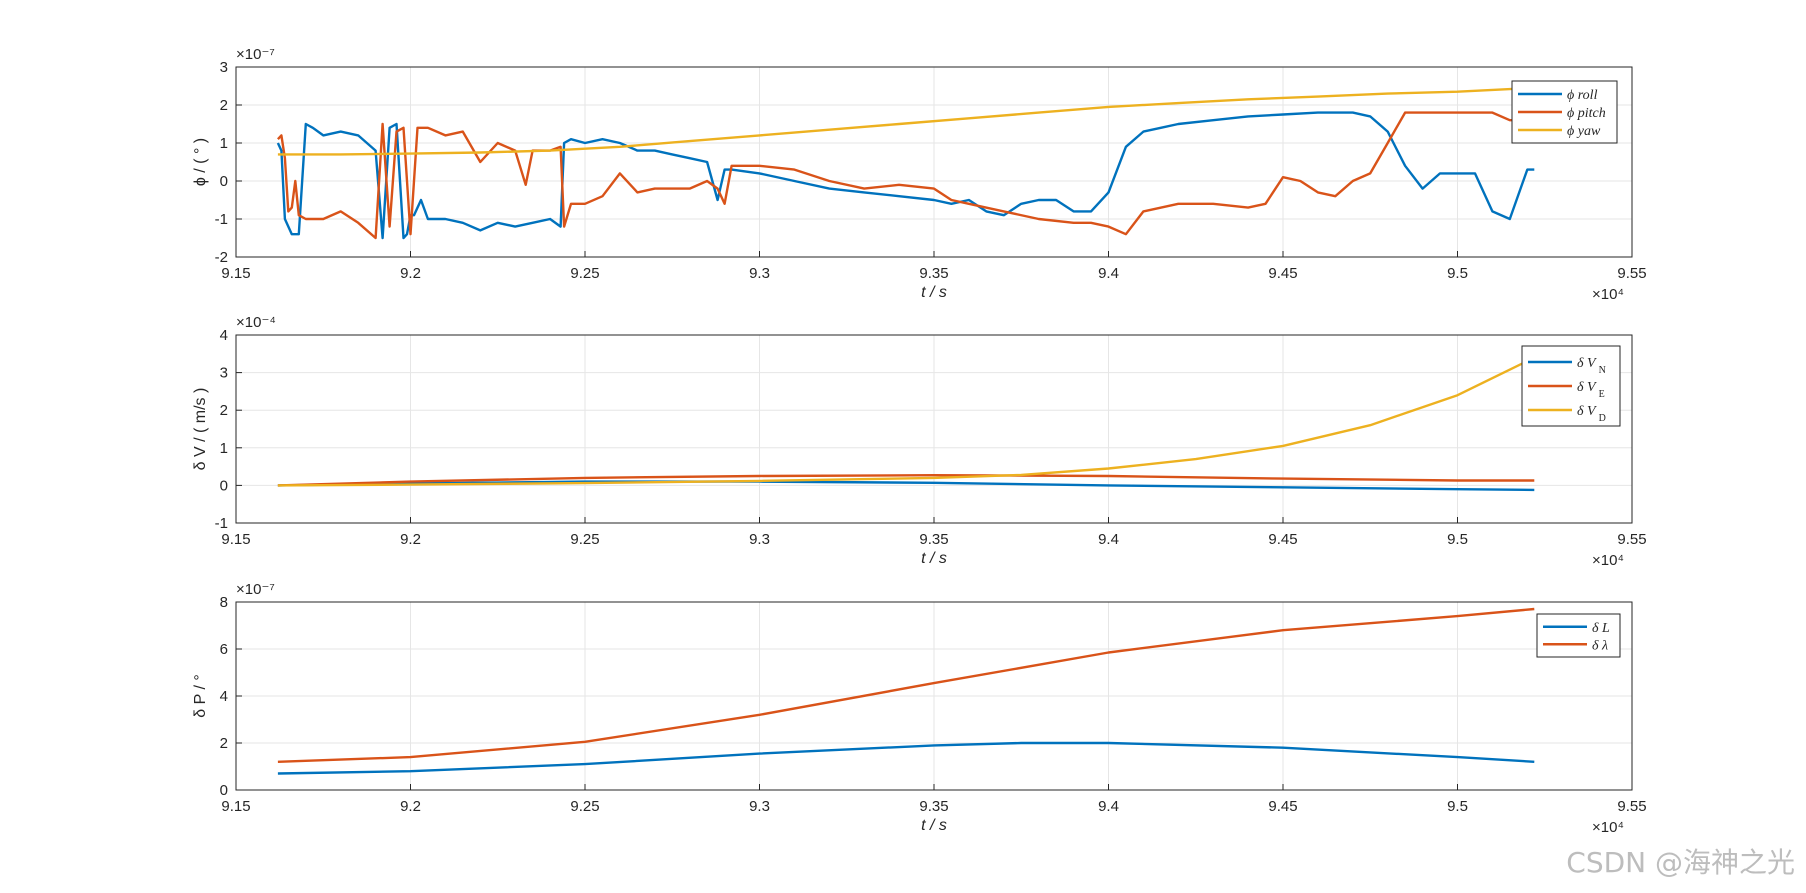 The height and width of the screenshot is (893, 1806). I want to click on legend: δ L δ λ, so click(1578, 635).